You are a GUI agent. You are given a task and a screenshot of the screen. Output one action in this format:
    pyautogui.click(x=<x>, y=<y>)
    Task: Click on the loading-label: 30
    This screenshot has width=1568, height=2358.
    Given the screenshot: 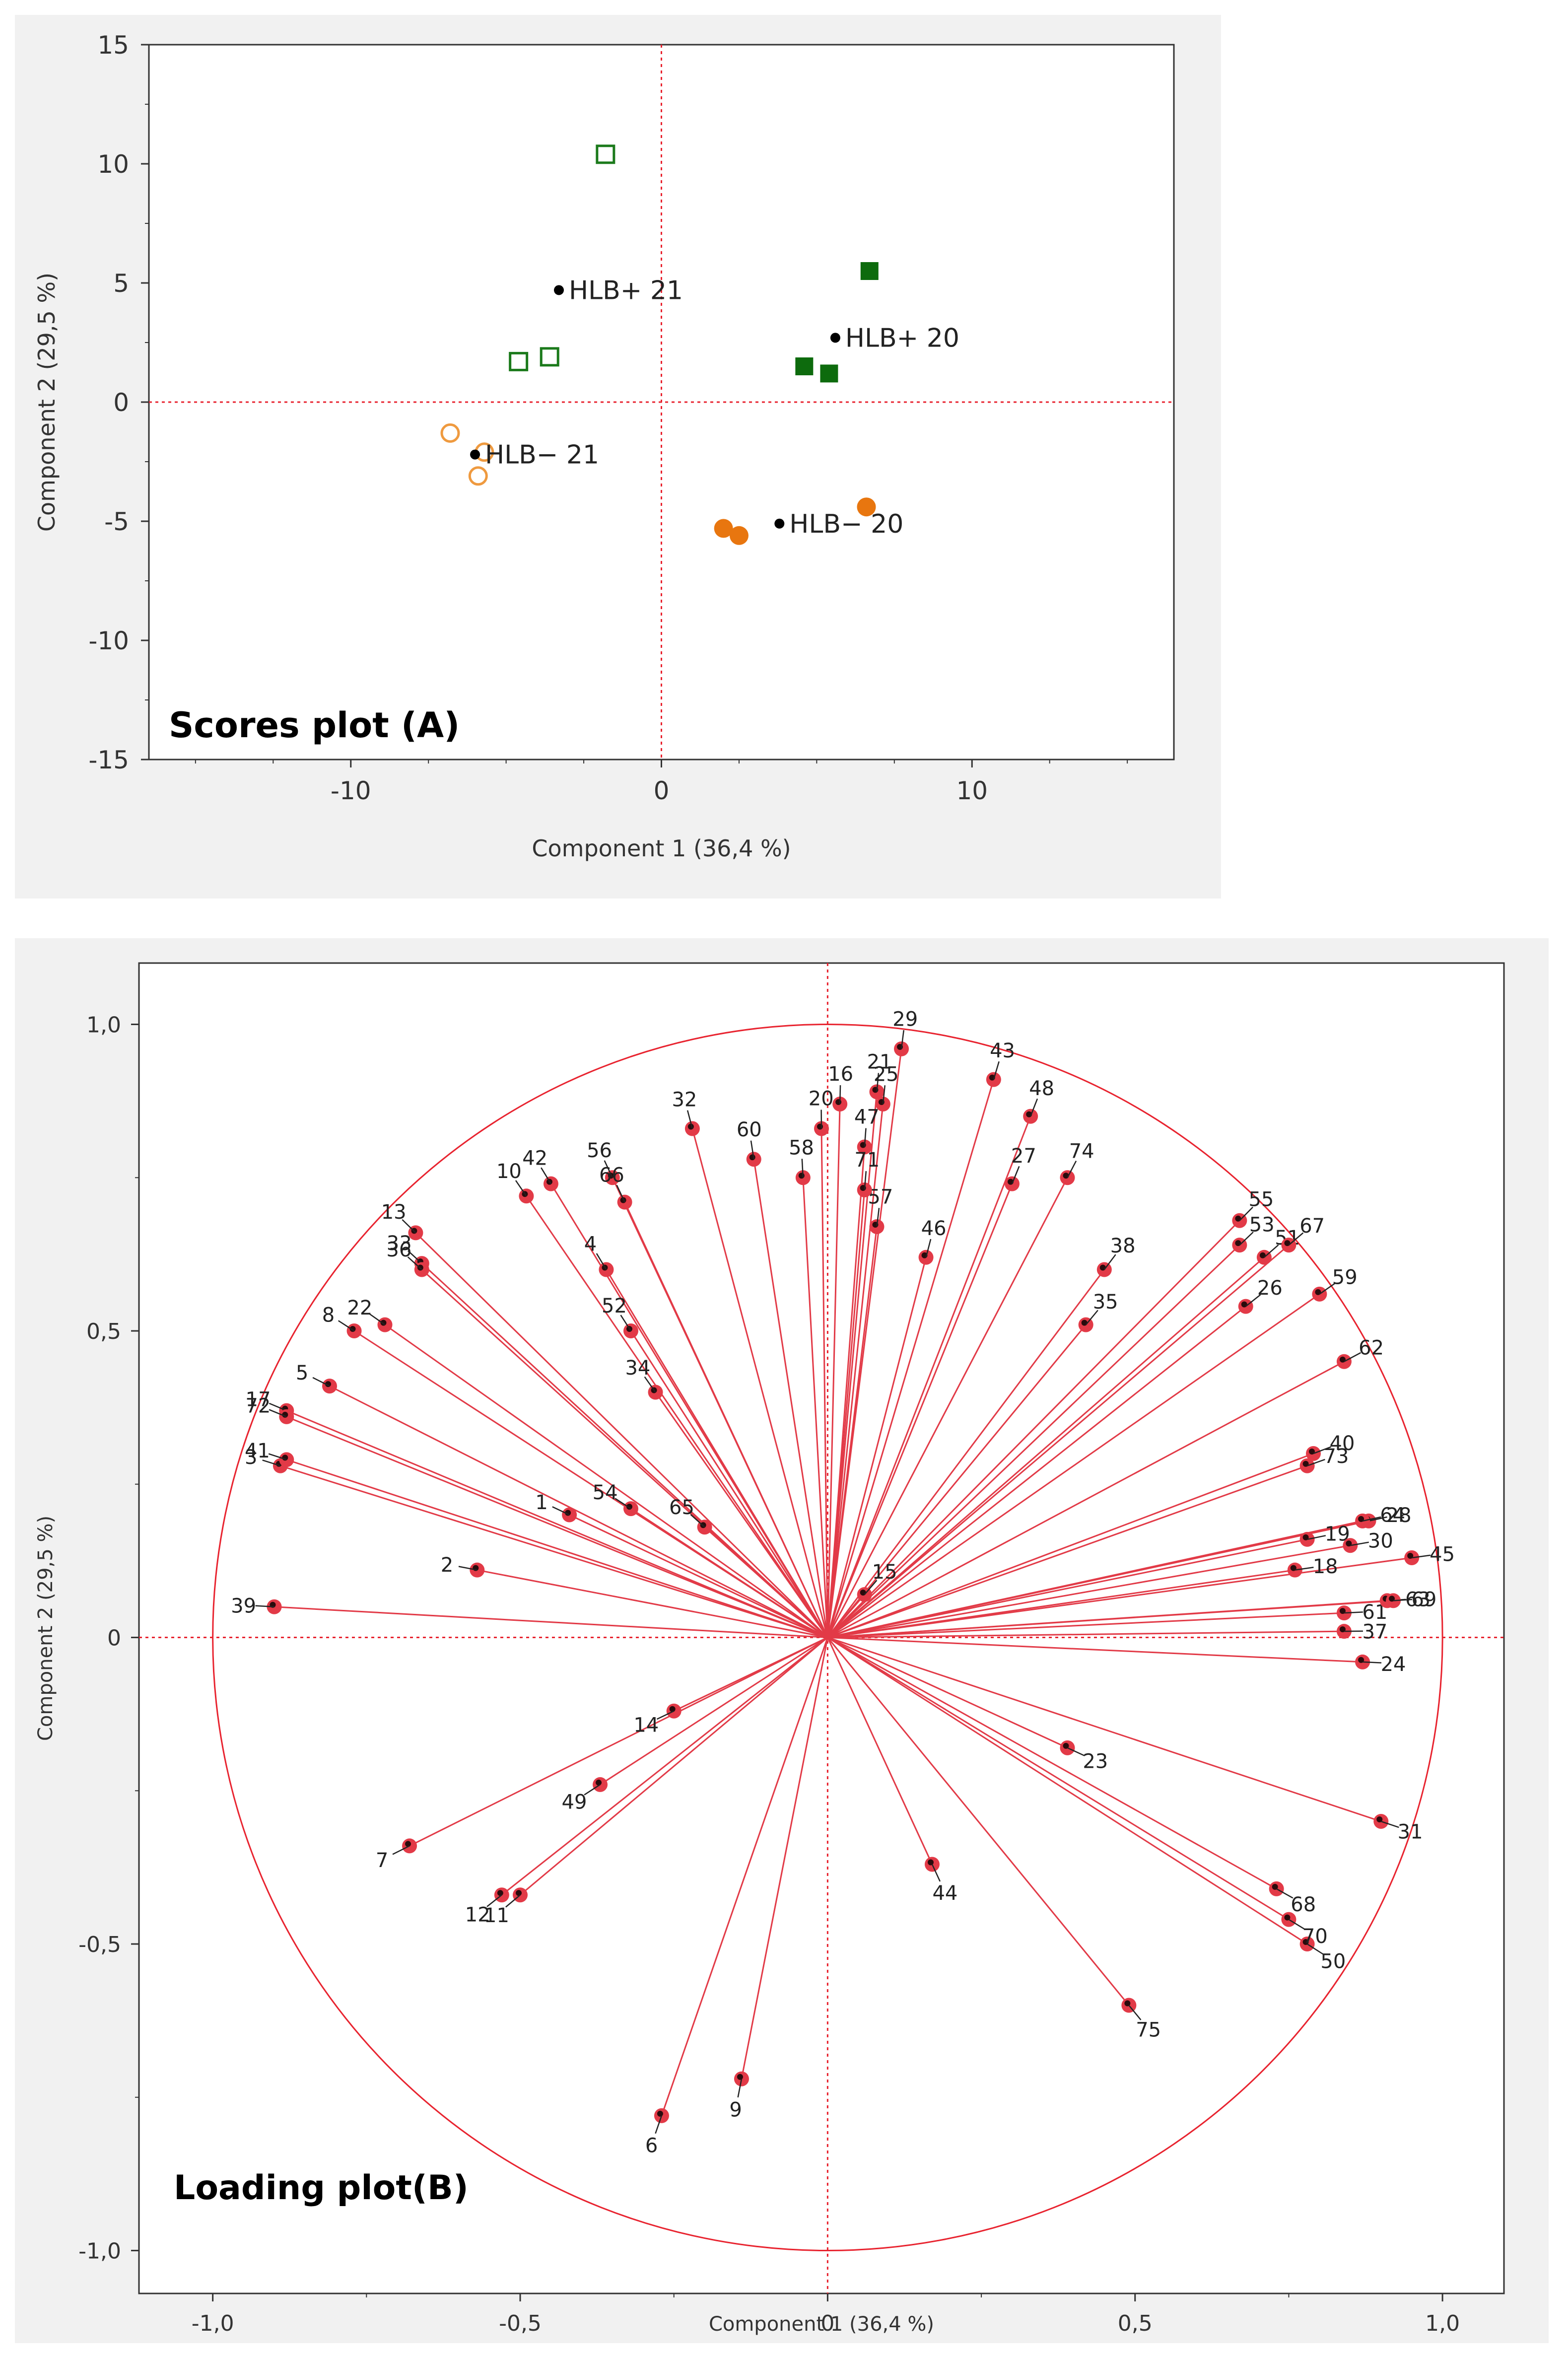 What is the action you would take?
    pyautogui.click(x=1380, y=1541)
    